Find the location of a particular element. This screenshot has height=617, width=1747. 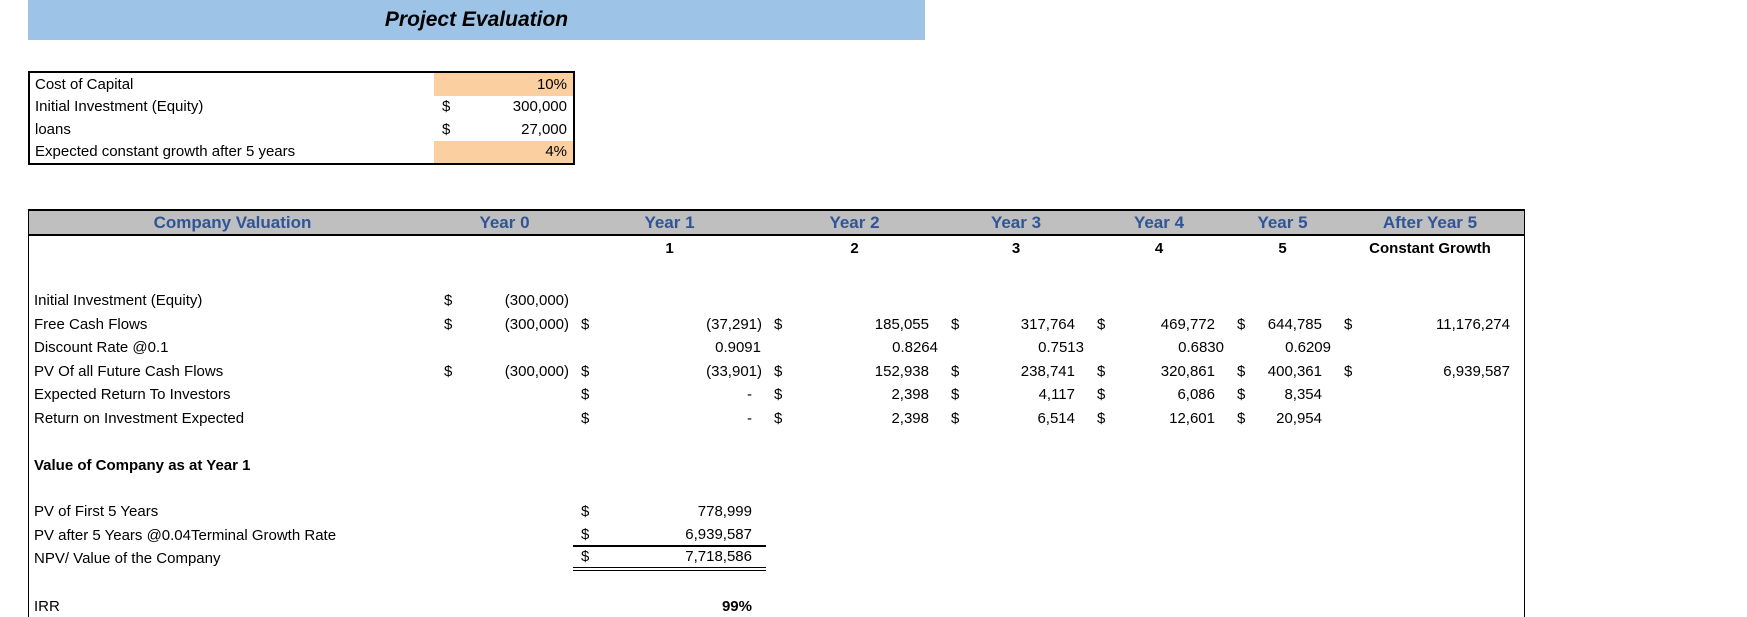

subheader-cell-year-3: 3 is located at coordinates (1016, 248).